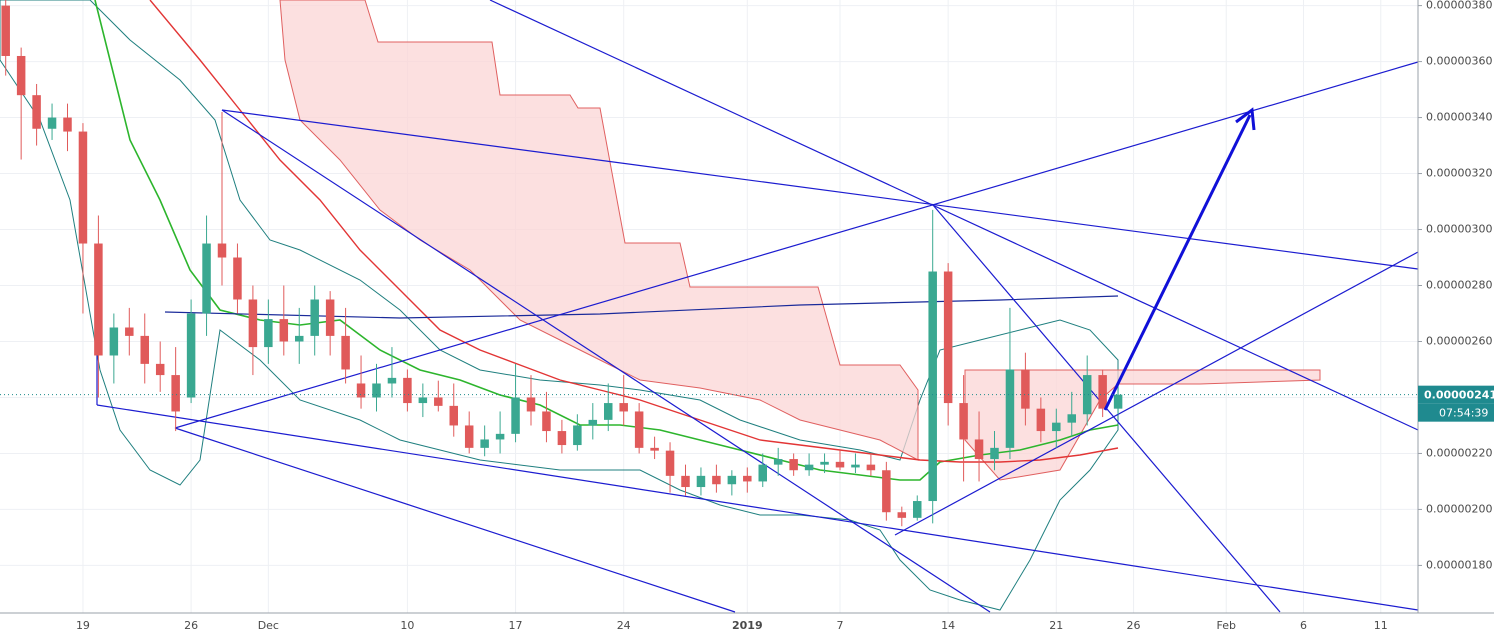  I want to click on x-tick-label: 26, so click(191, 625).